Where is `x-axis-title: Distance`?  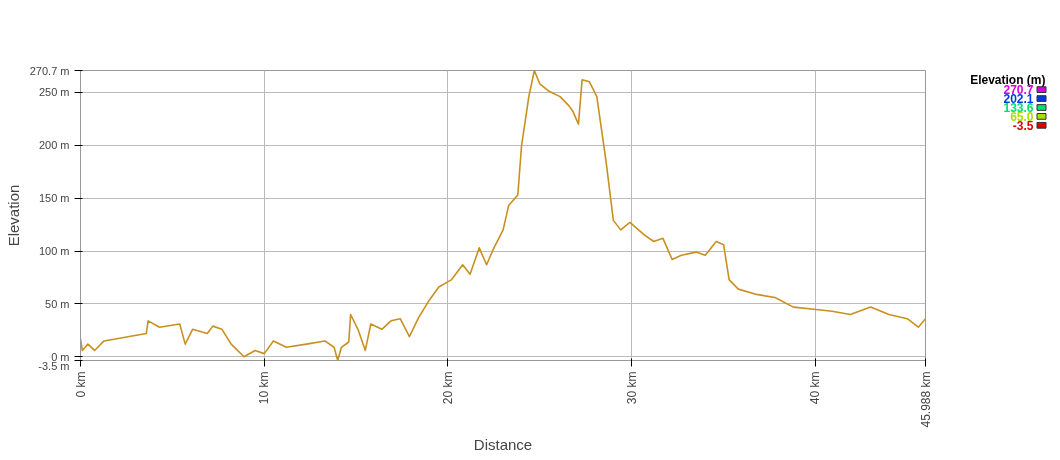 x-axis-title: Distance is located at coordinates (503, 444).